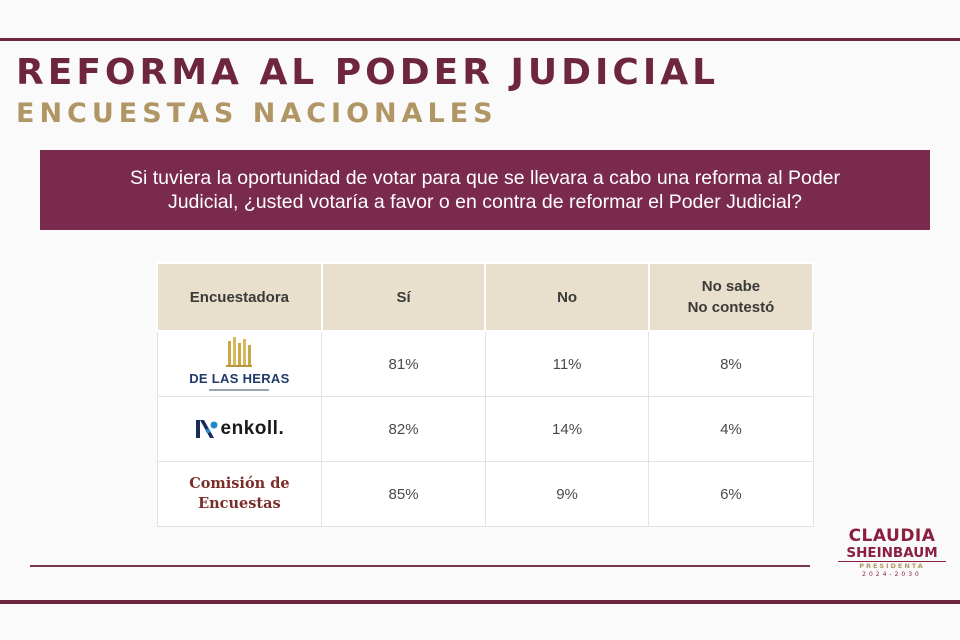 This screenshot has height=640, width=960. What do you see at coordinates (731, 429) in the screenshot?
I see `dont-know-cell: 4%` at bounding box center [731, 429].